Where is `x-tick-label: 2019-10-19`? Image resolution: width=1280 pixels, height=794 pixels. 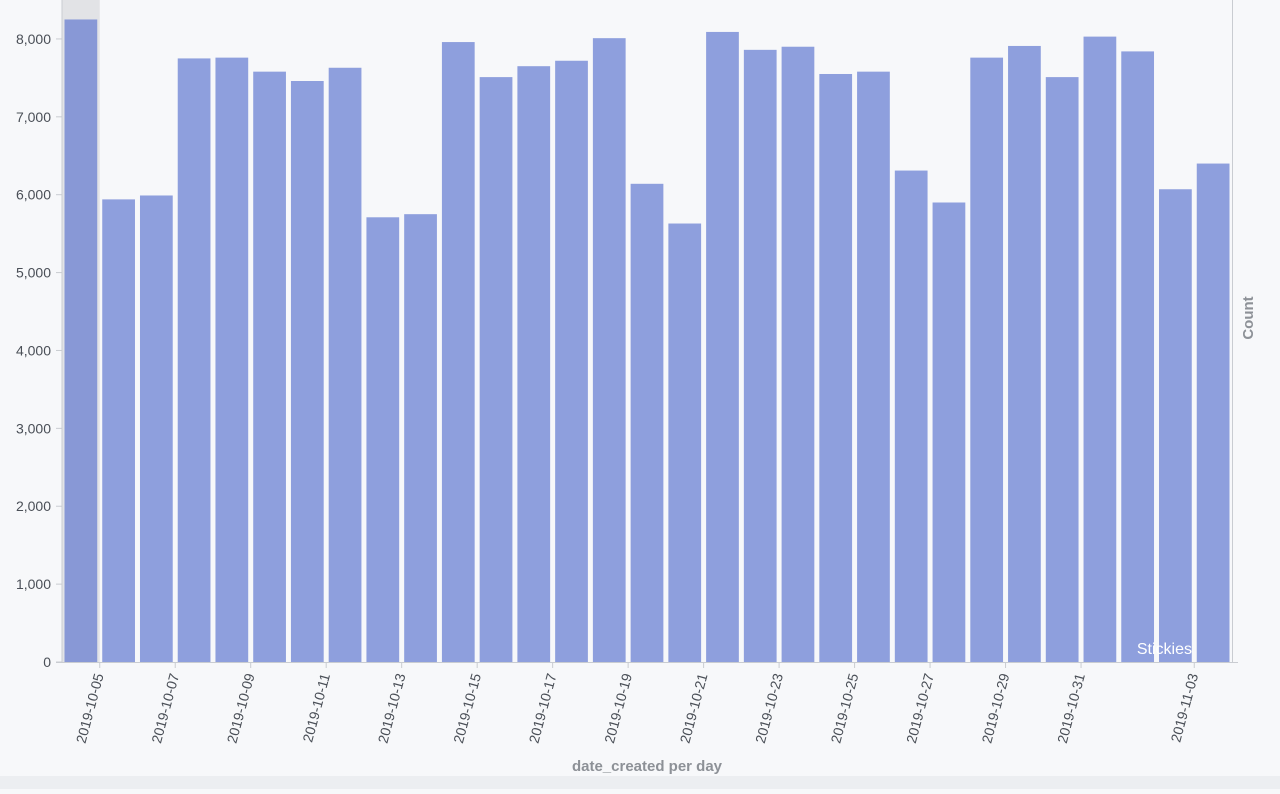 x-tick-label: 2019-10-19 is located at coordinates (618, 708).